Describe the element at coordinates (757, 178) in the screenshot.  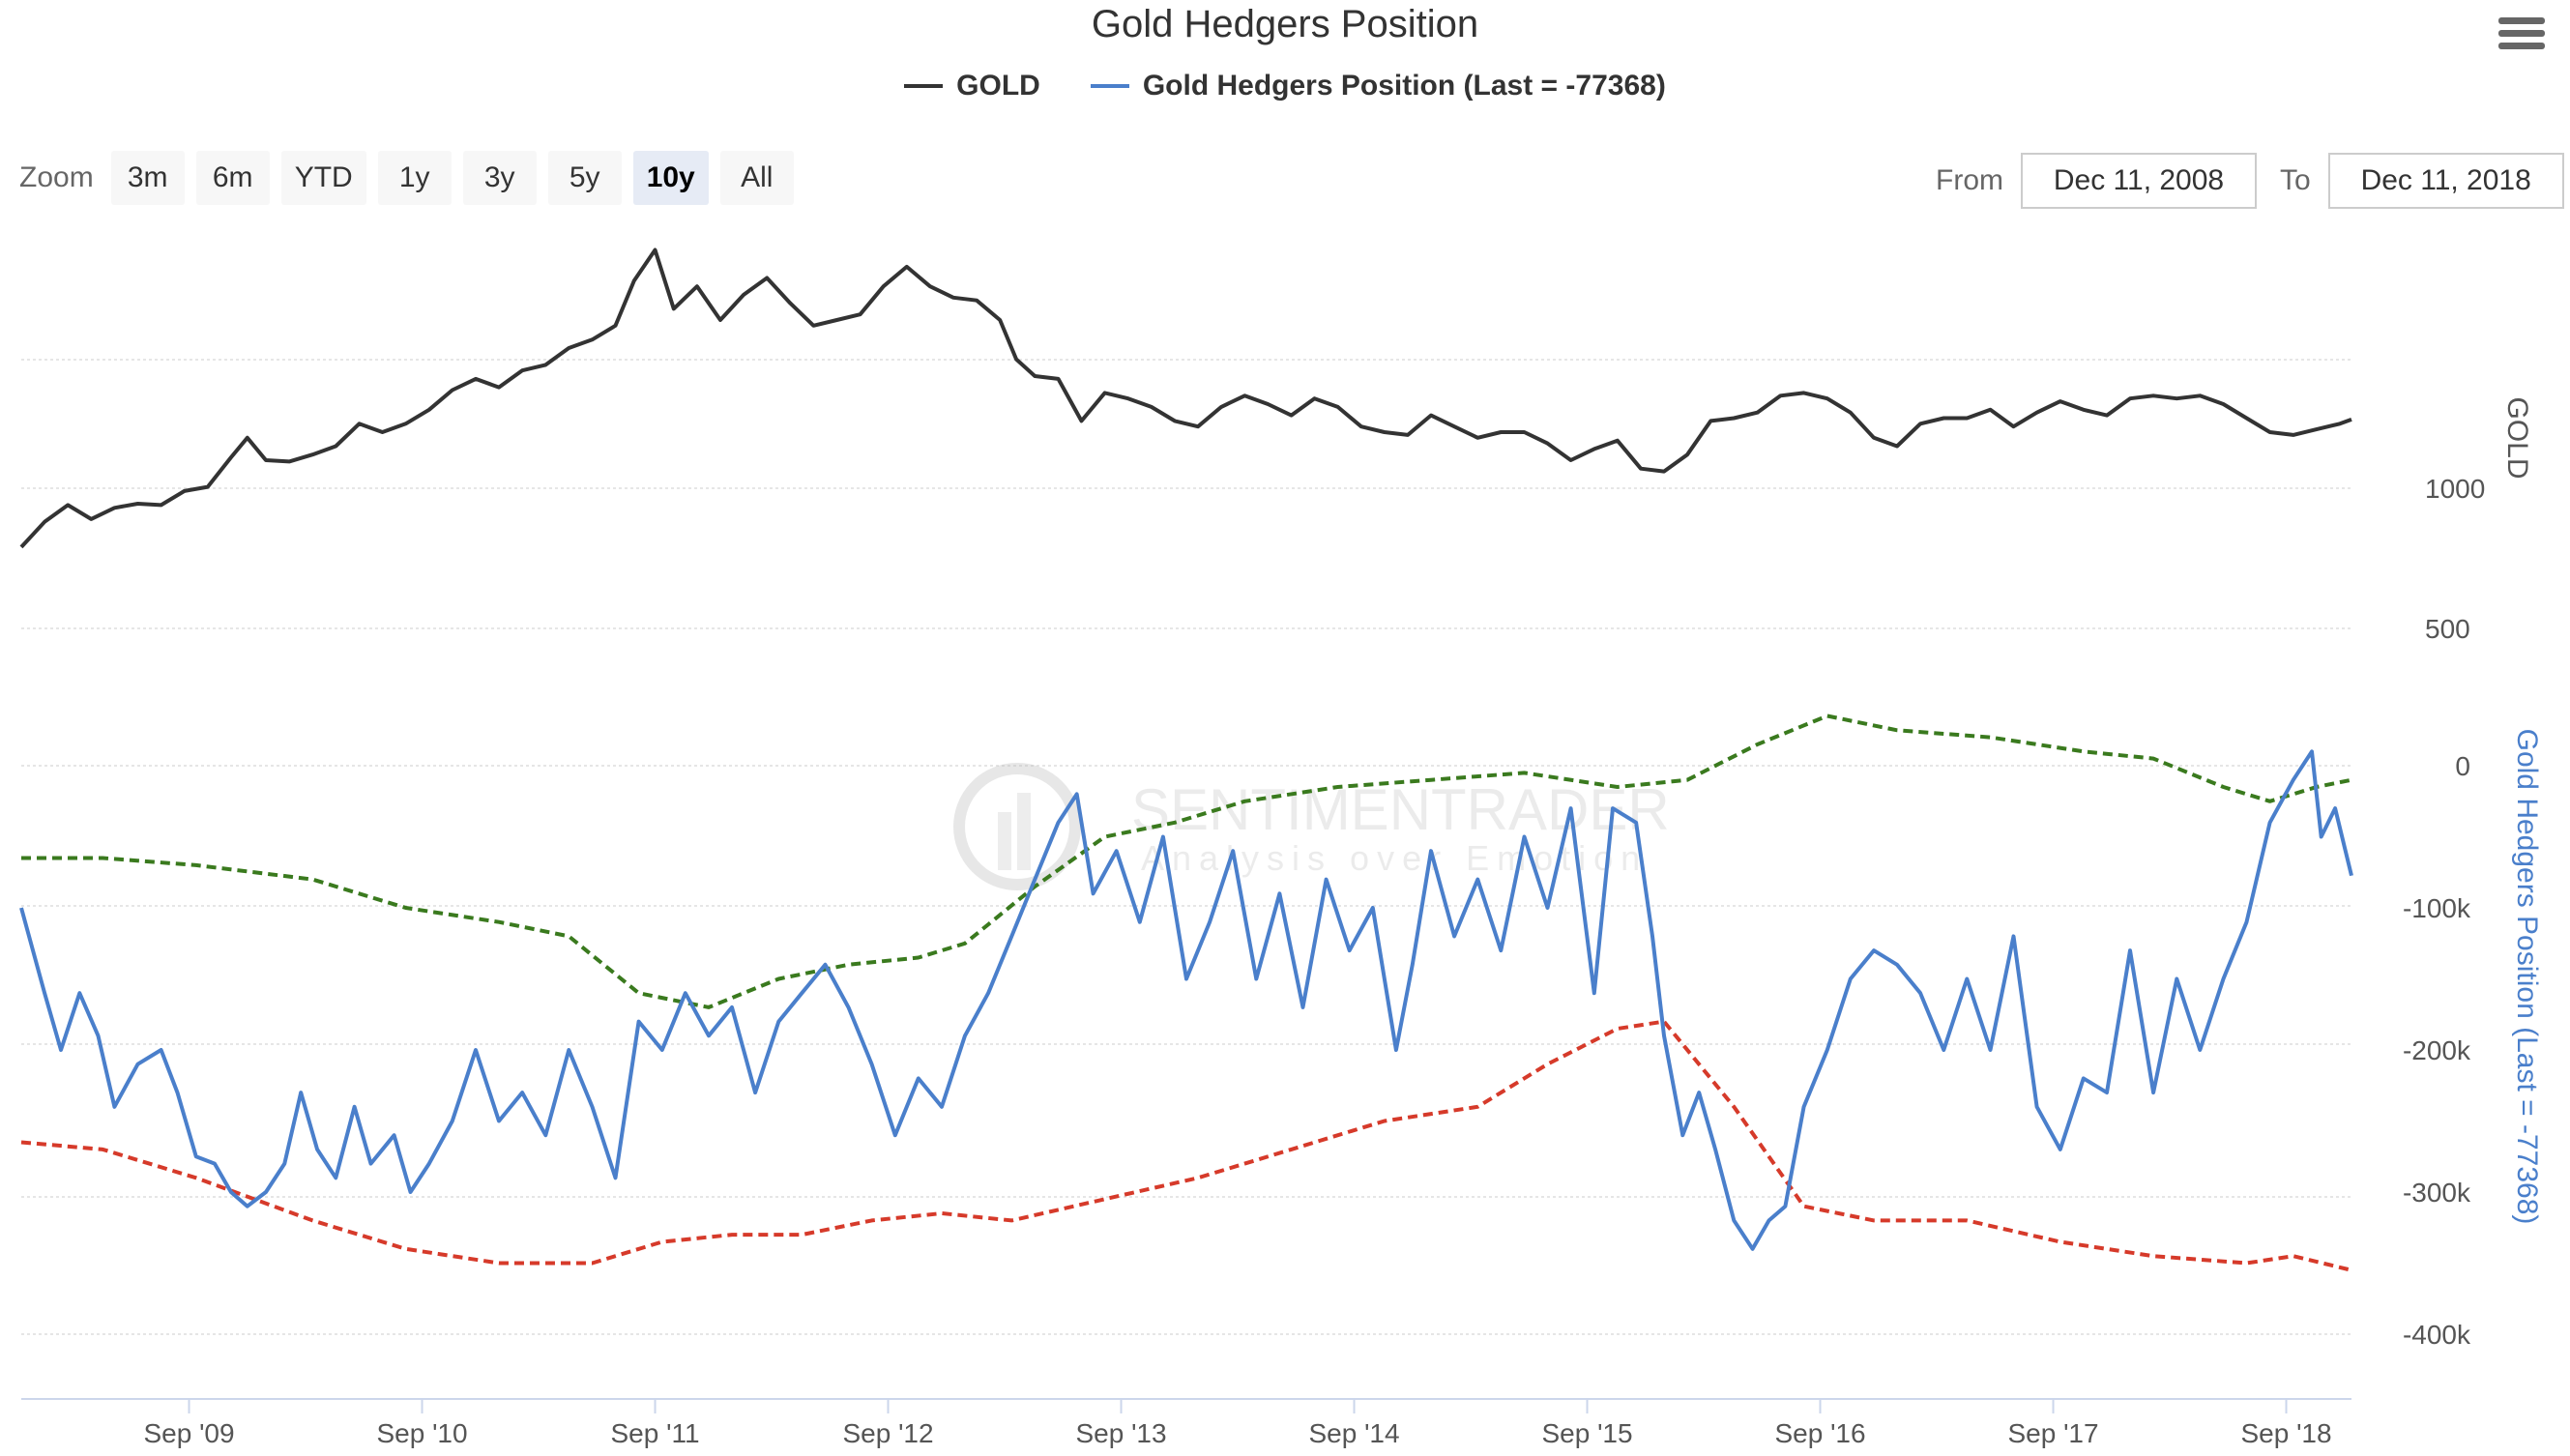
I see `zoom-all-button: All` at that location.